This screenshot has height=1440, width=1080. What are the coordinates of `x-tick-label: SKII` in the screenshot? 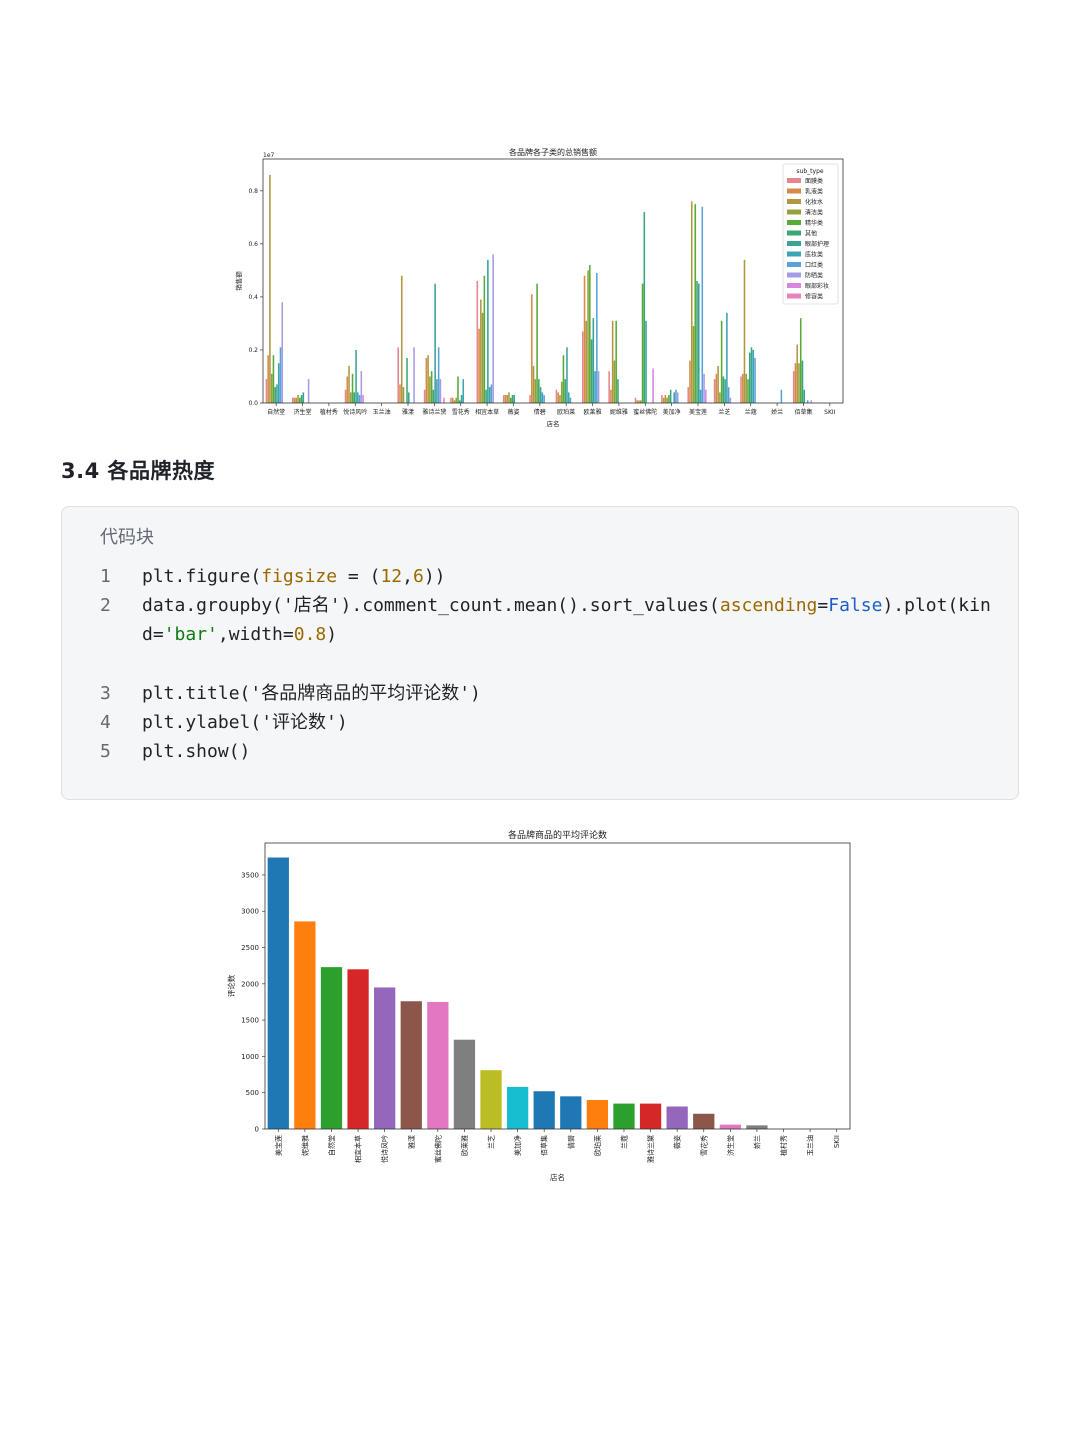 It's located at (830, 412).